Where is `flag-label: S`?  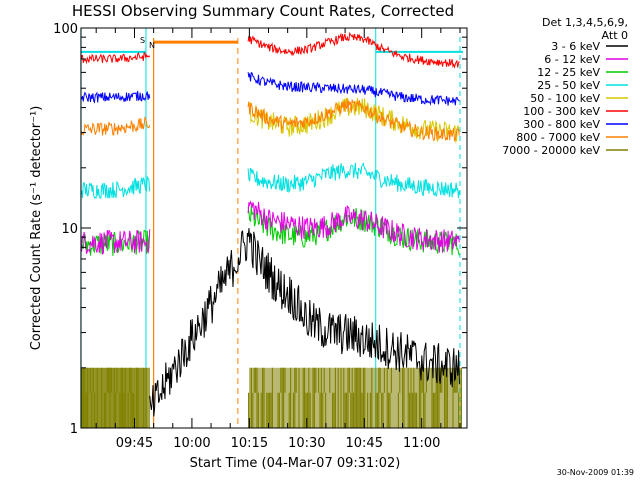
flag-label: S is located at coordinates (142, 40).